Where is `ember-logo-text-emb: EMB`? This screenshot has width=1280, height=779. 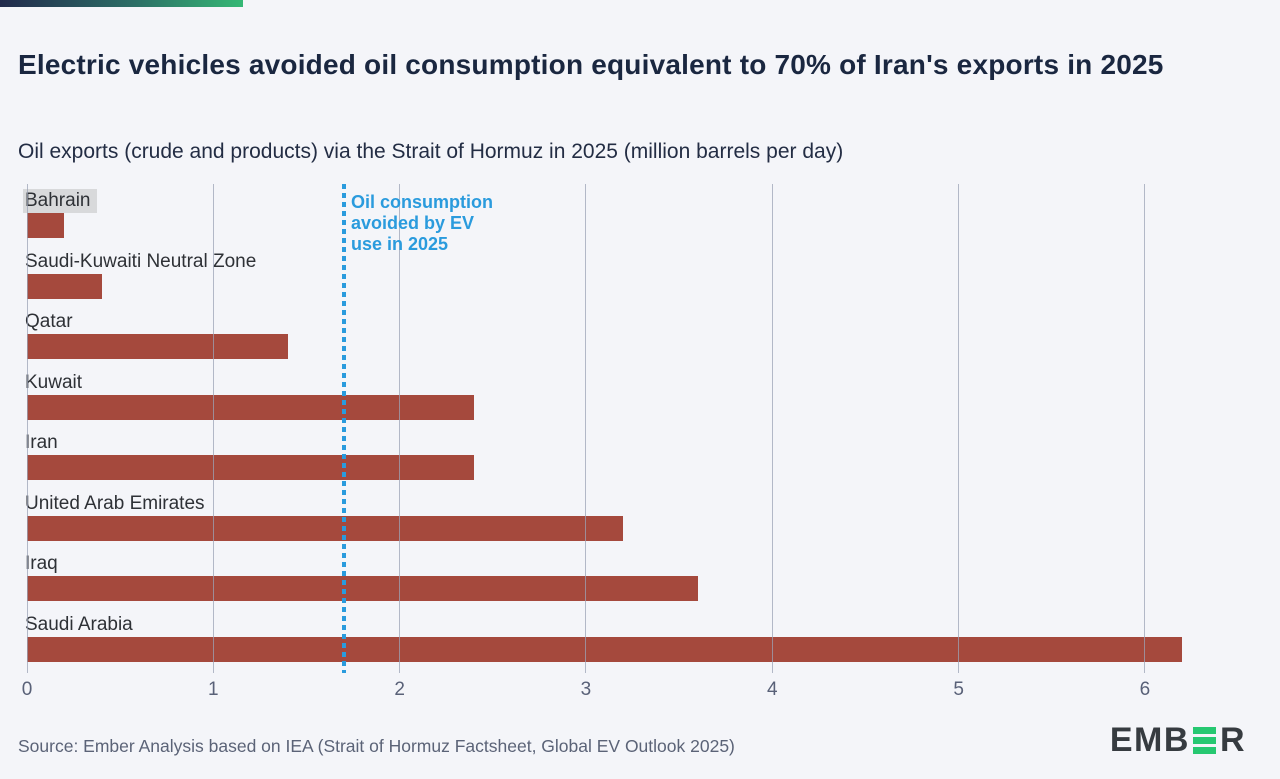 ember-logo-text-emb: EMB is located at coordinates (1149, 740).